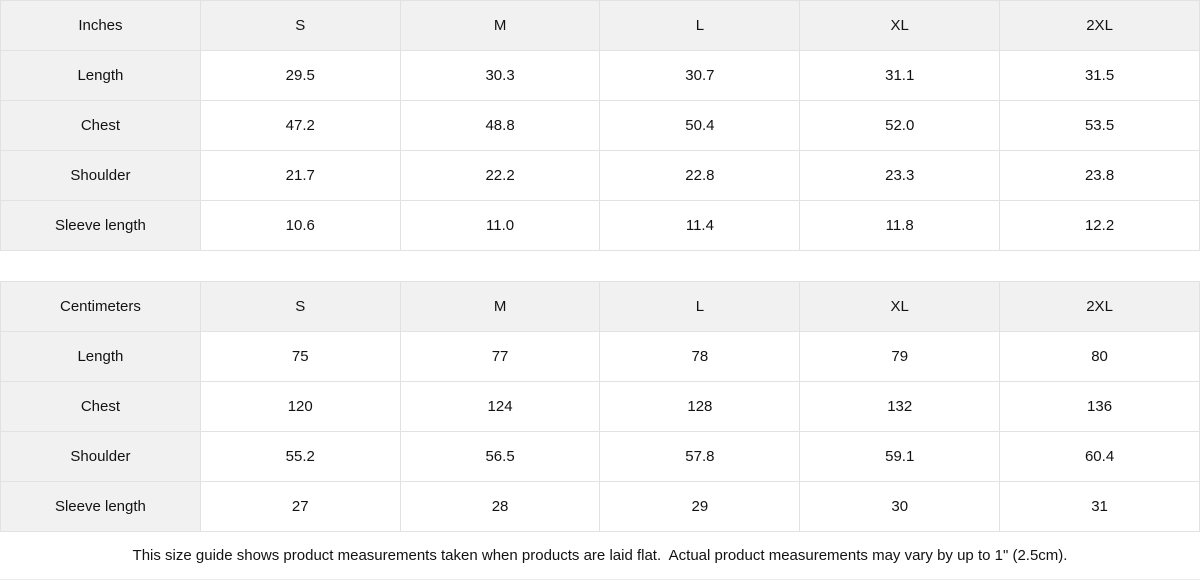 The width and height of the screenshot is (1200, 580). Describe the element at coordinates (700, 456) in the screenshot. I see `measurement-cell: 57.8` at that location.